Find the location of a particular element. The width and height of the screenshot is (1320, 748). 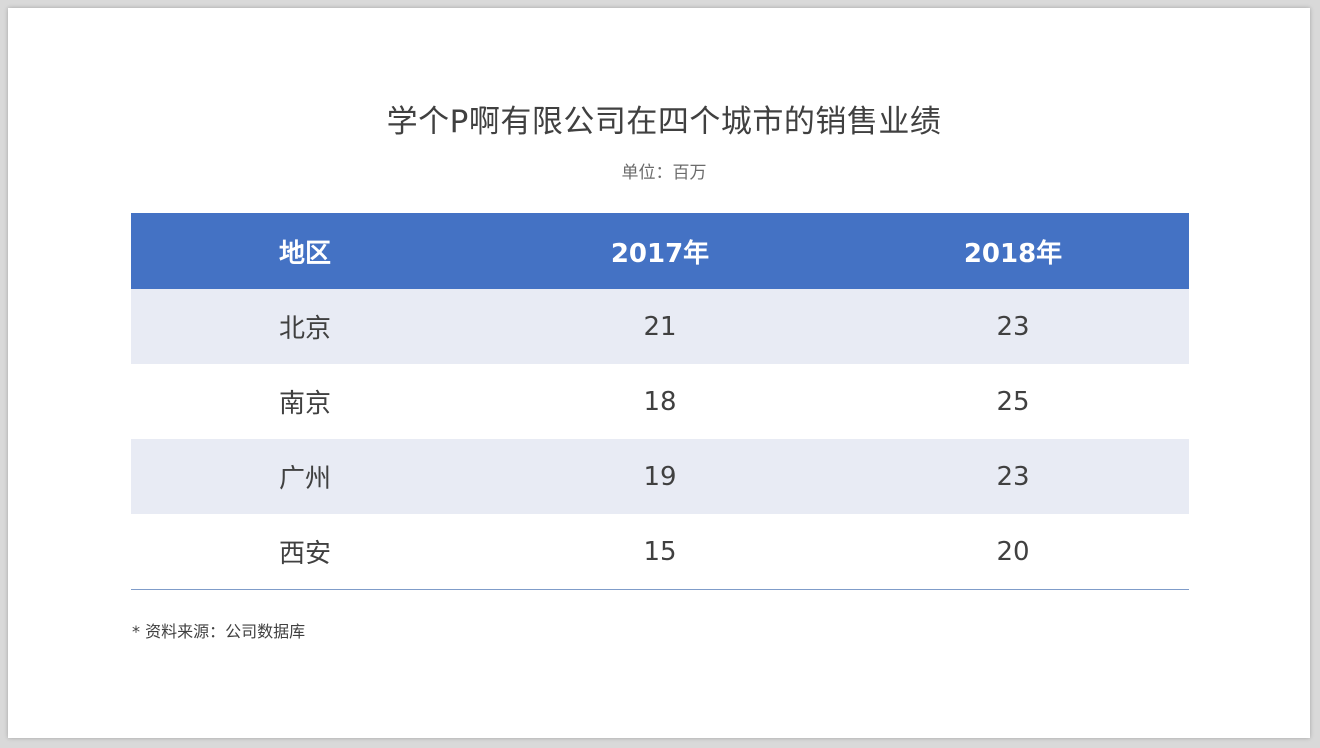

table-header-row: 地区 2017年 2018年 is located at coordinates (660, 251).